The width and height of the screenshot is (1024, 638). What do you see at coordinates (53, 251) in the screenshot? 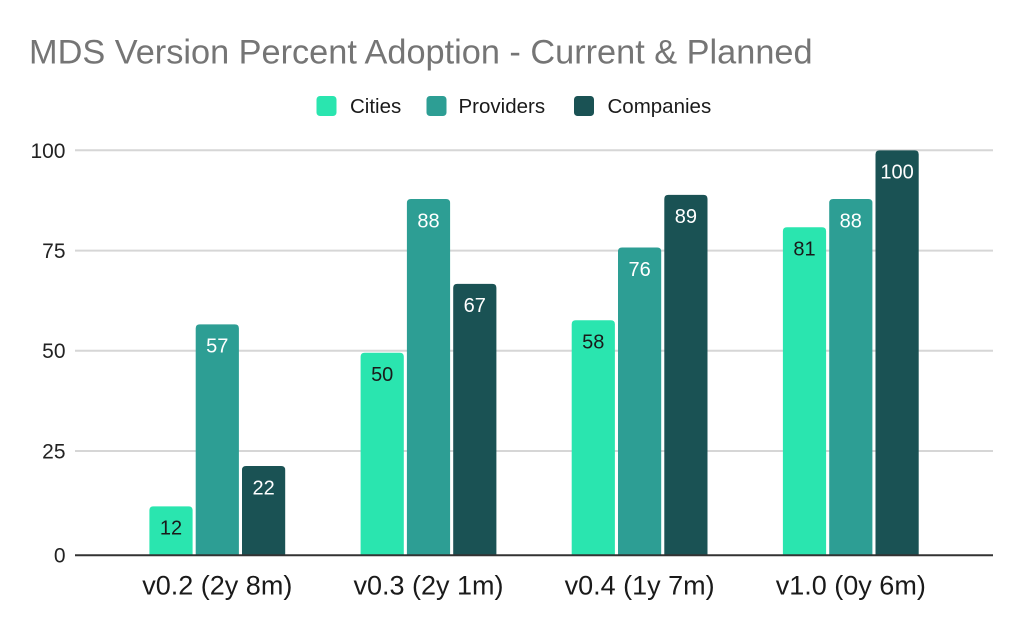
I see `svg-text: 75` at bounding box center [53, 251].